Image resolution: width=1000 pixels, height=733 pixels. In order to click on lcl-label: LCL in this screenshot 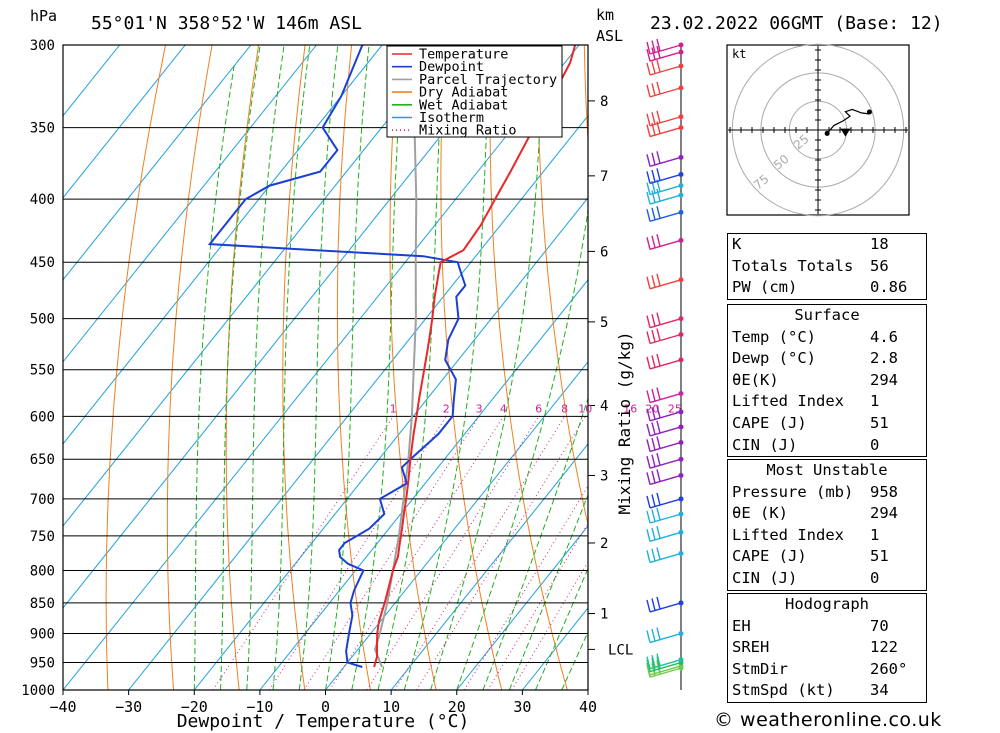, I will do `click(620, 650)`.